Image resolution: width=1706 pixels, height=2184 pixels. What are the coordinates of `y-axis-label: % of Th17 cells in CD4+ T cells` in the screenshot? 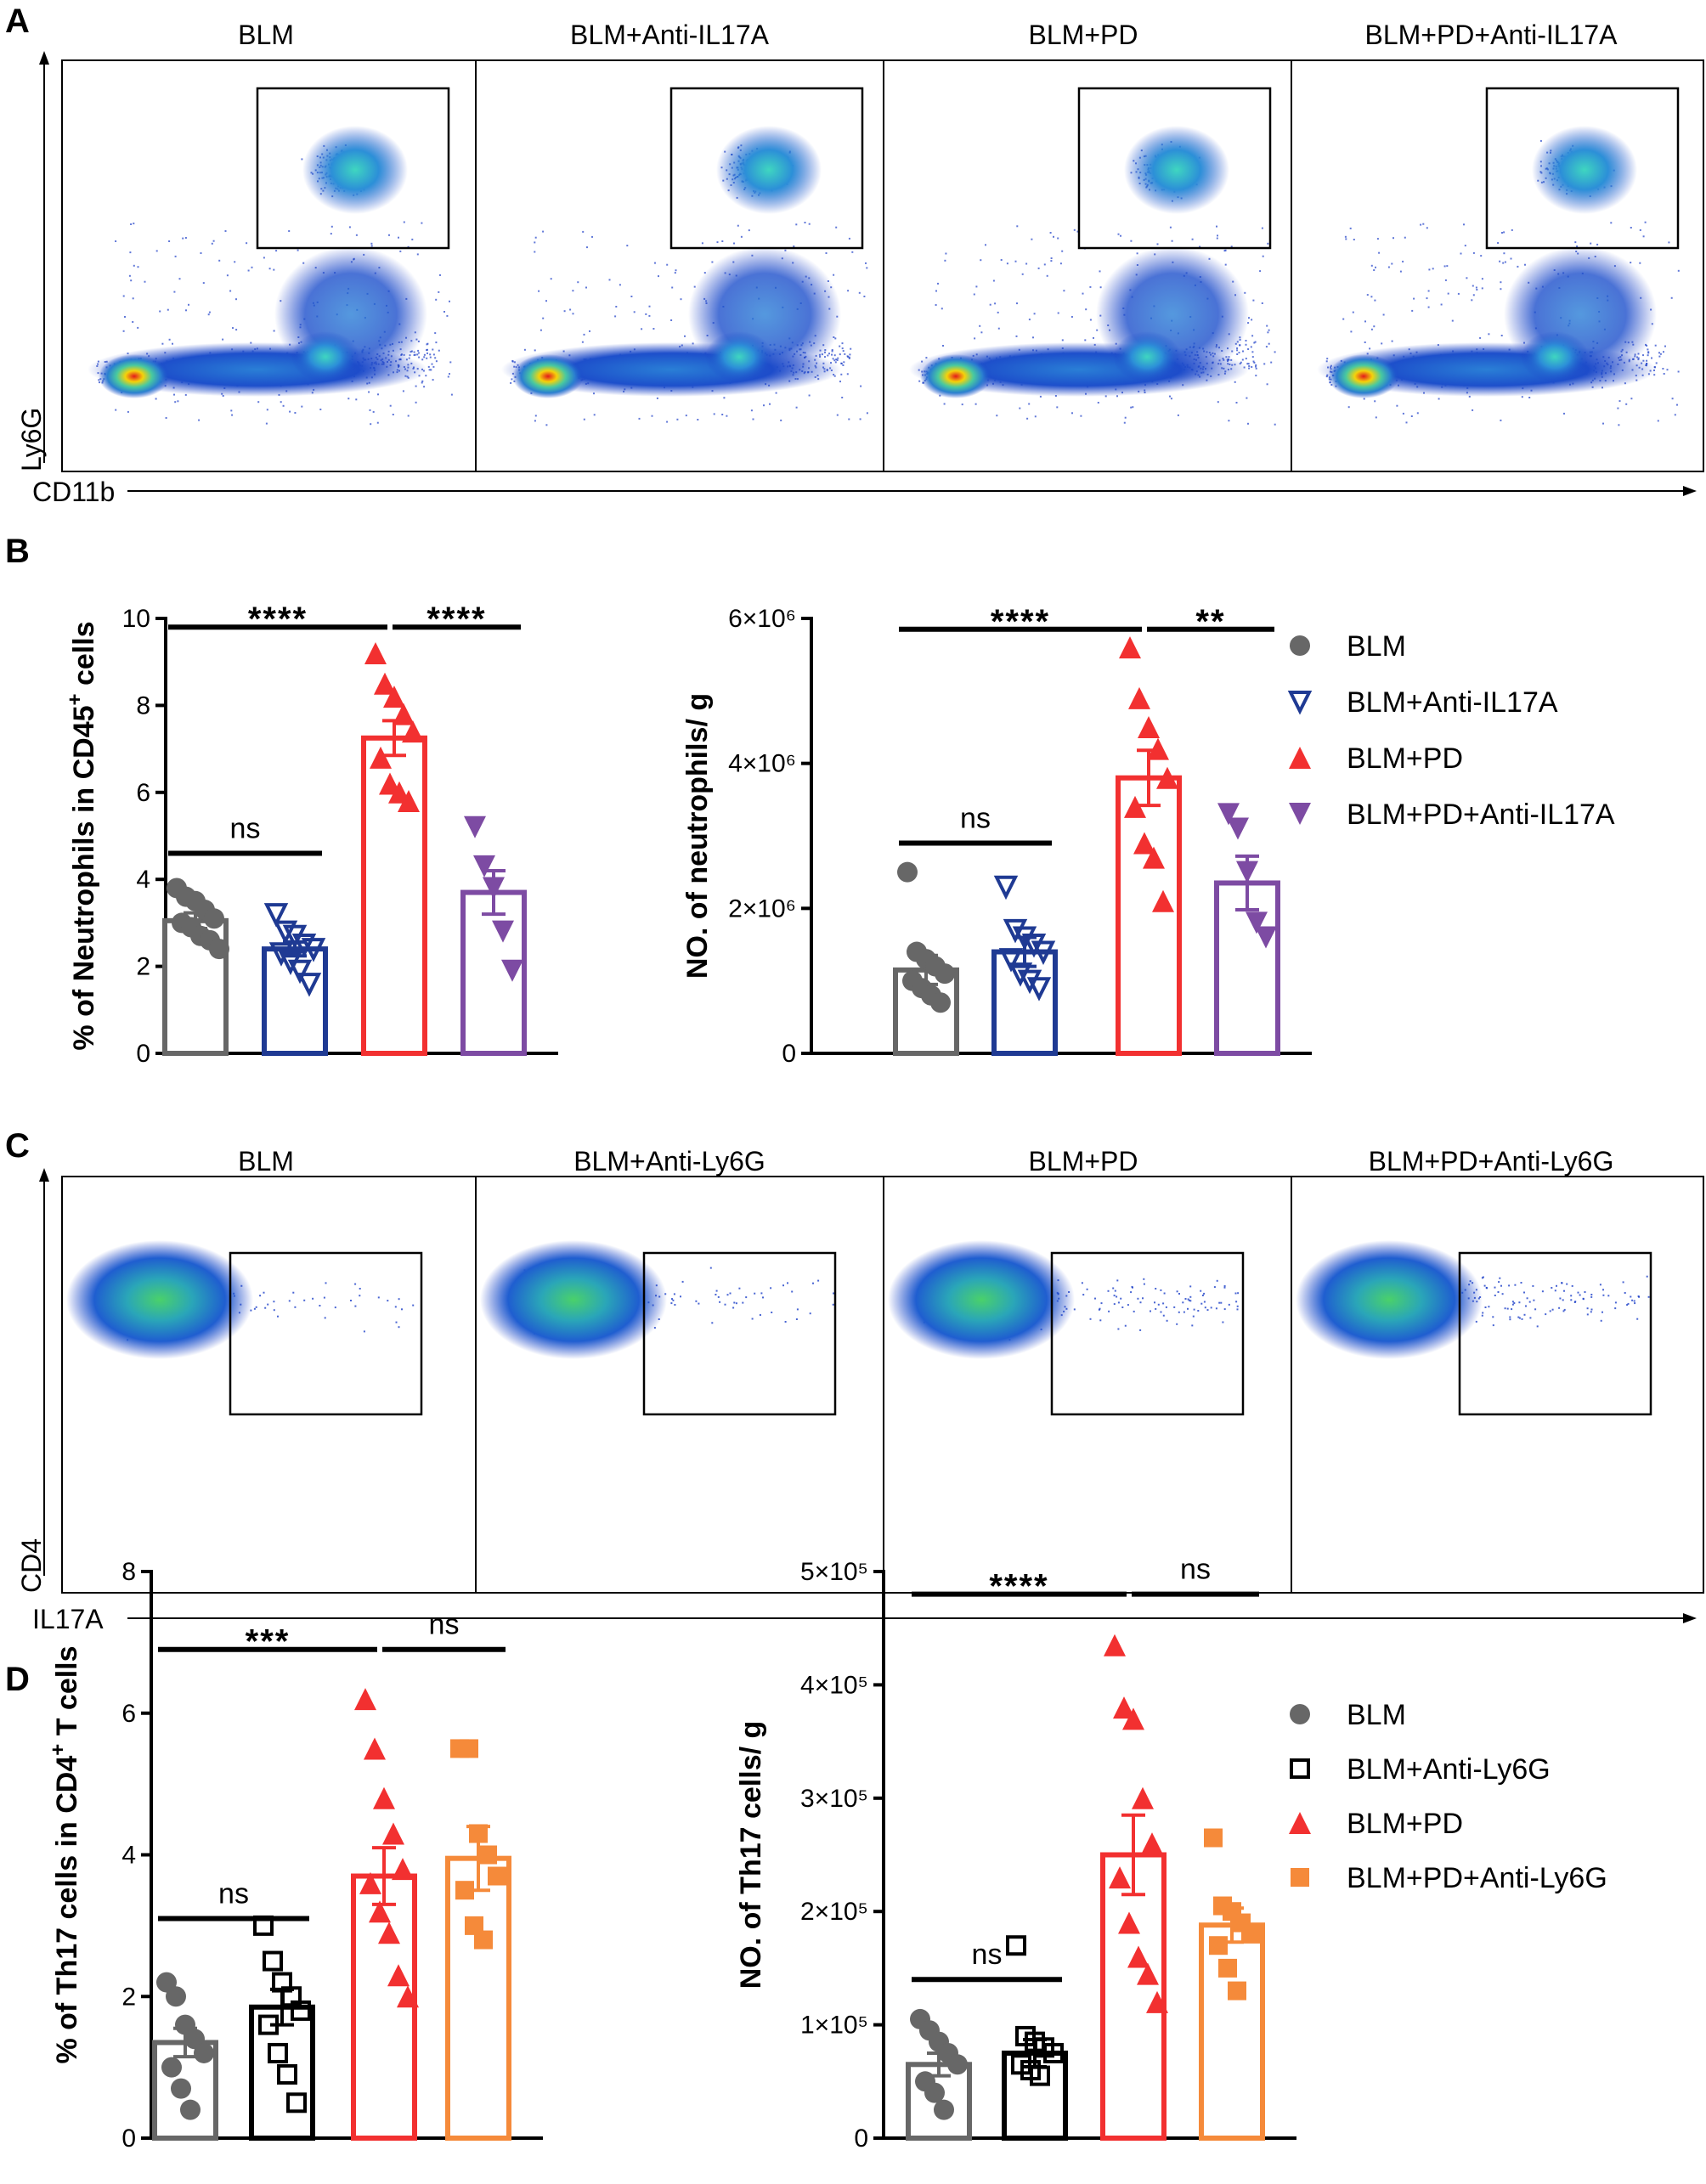 It's located at (65, 1854).